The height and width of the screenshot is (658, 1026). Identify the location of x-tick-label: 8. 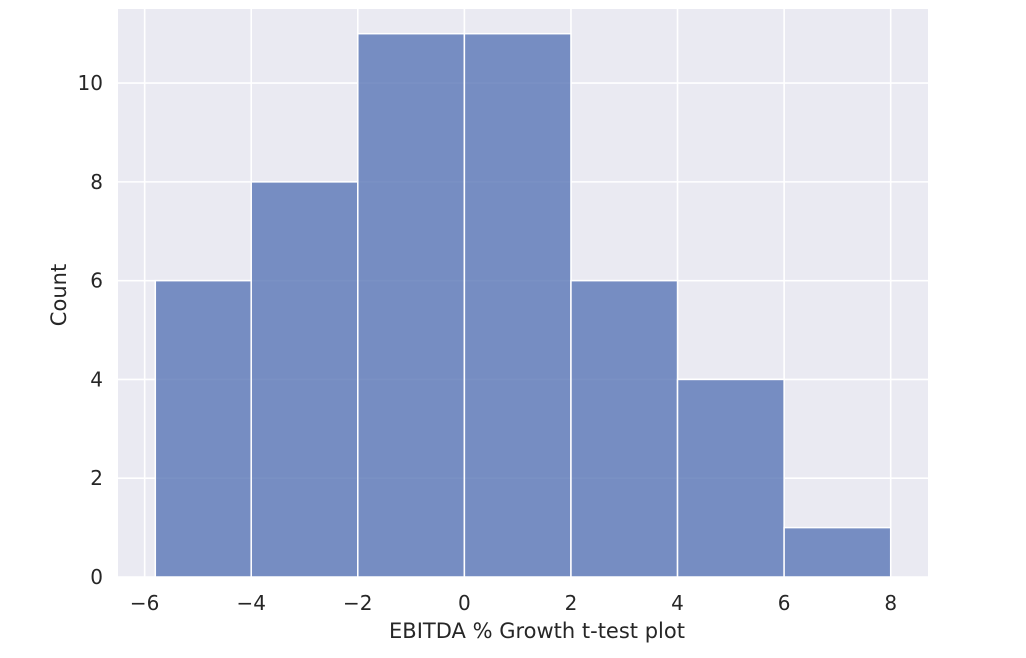
(890, 603).